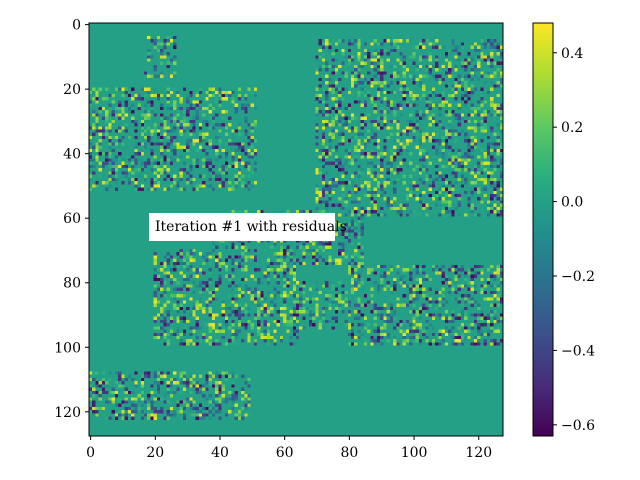 This screenshot has height=480, width=640. I want to click on x-tick-label: 80, so click(349, 453).